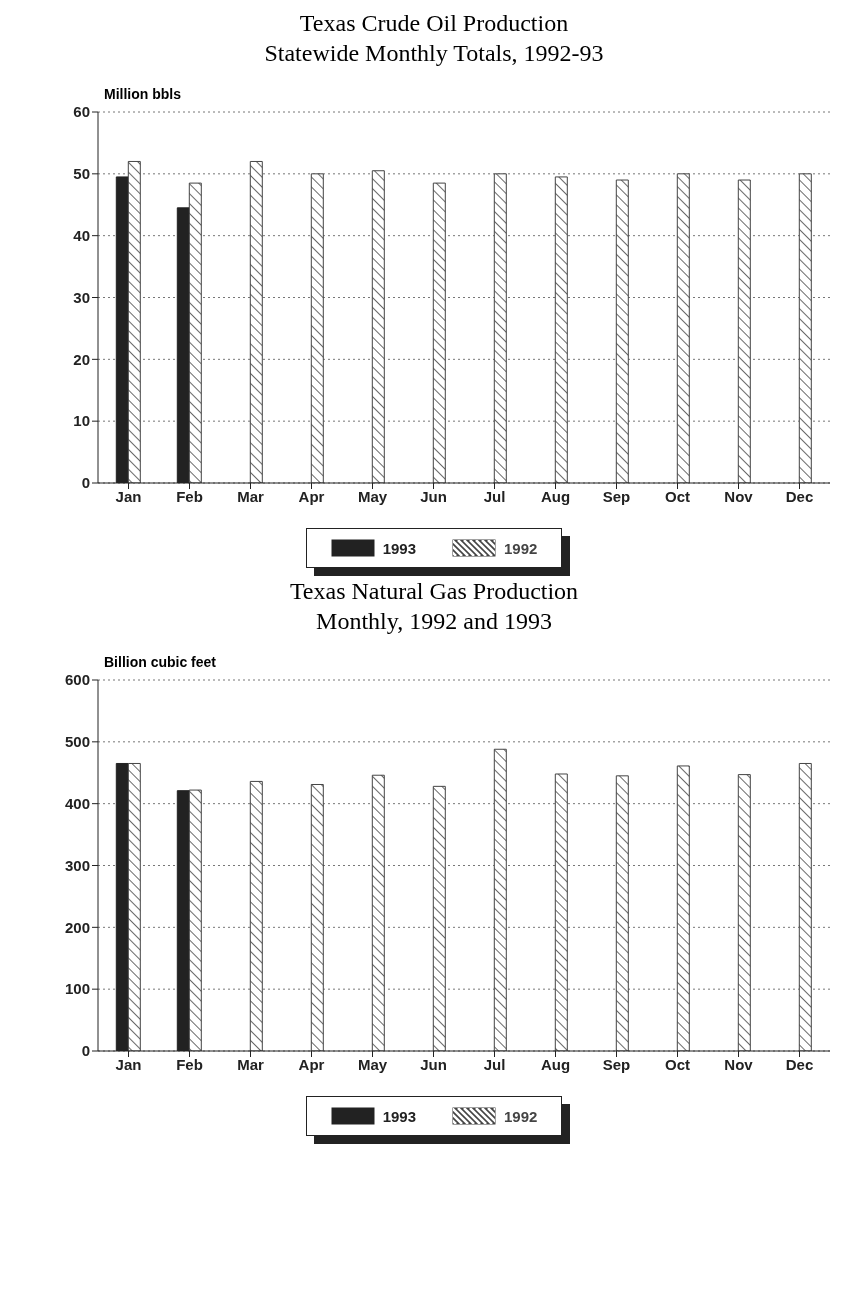  What do you see at coordinates (81, 235) in the screenshot?
I see `y-tick-label: 40` at bounding box center [81, 235].